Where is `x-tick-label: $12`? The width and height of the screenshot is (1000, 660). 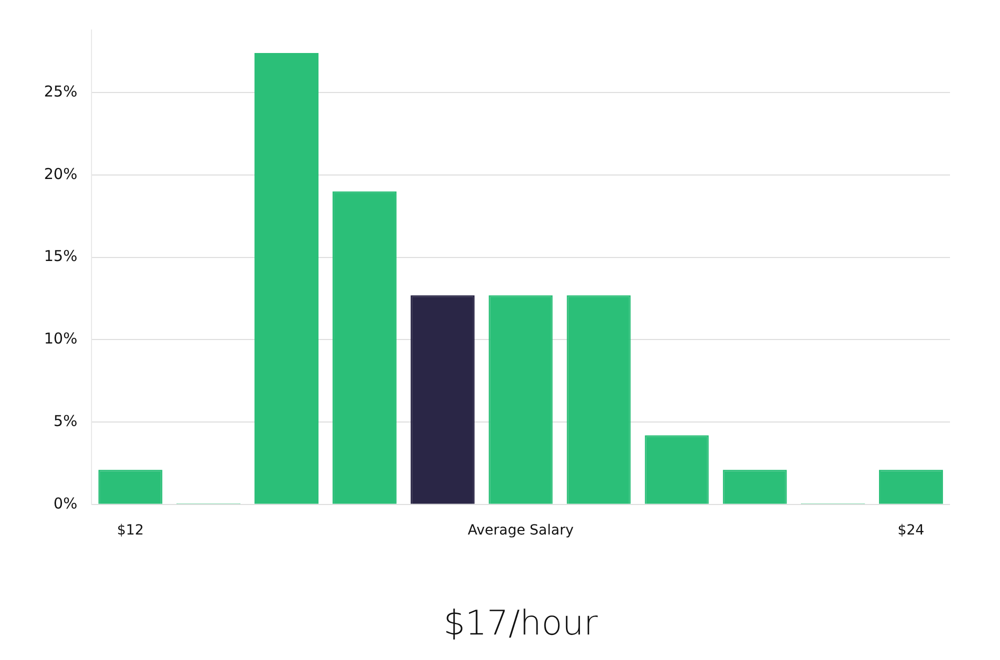 x-tick-label: $12 is located at coordinates (130, 530).